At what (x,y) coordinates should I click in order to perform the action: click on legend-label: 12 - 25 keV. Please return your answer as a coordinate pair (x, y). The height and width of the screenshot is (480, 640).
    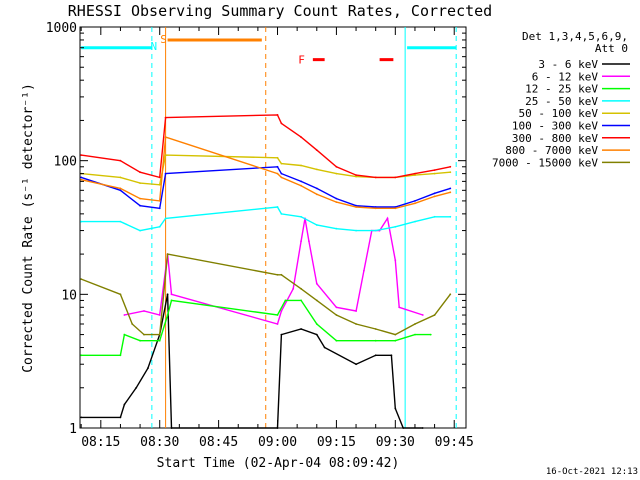
    Looking at the image, I should click on (561, 89).